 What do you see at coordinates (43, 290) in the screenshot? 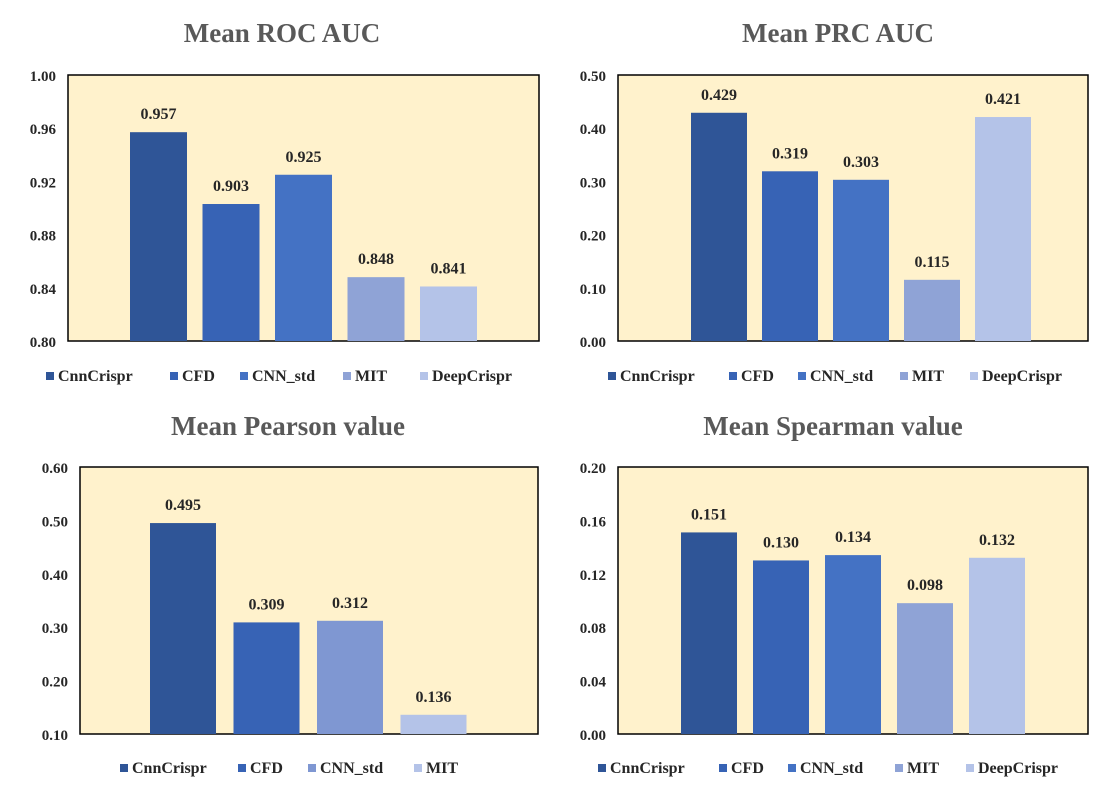
I see `y-tick-label: 0.84` at bounding box center [43, 290].